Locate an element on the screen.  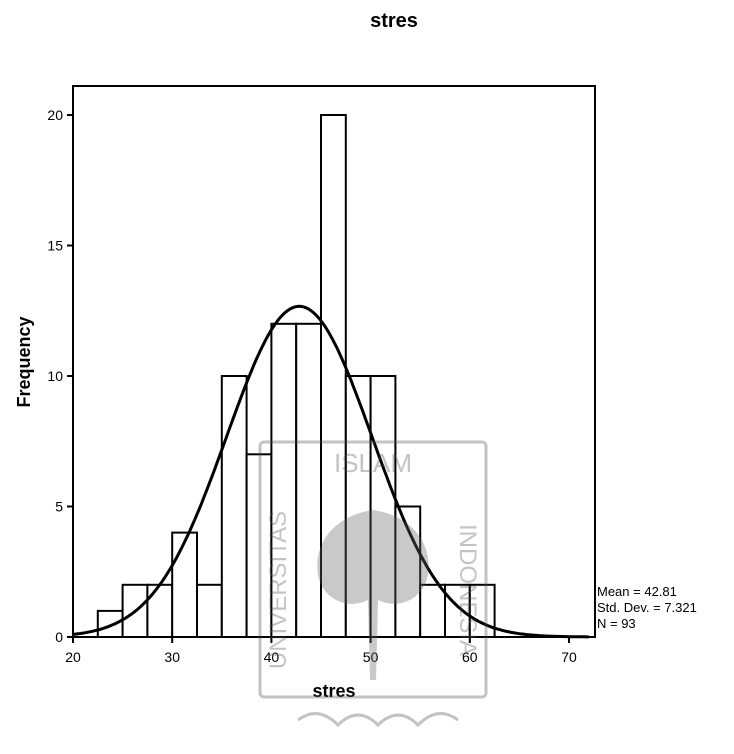
std-dev-stat: Std. Dev. = 7.321 is located at coordinates (647, 607).